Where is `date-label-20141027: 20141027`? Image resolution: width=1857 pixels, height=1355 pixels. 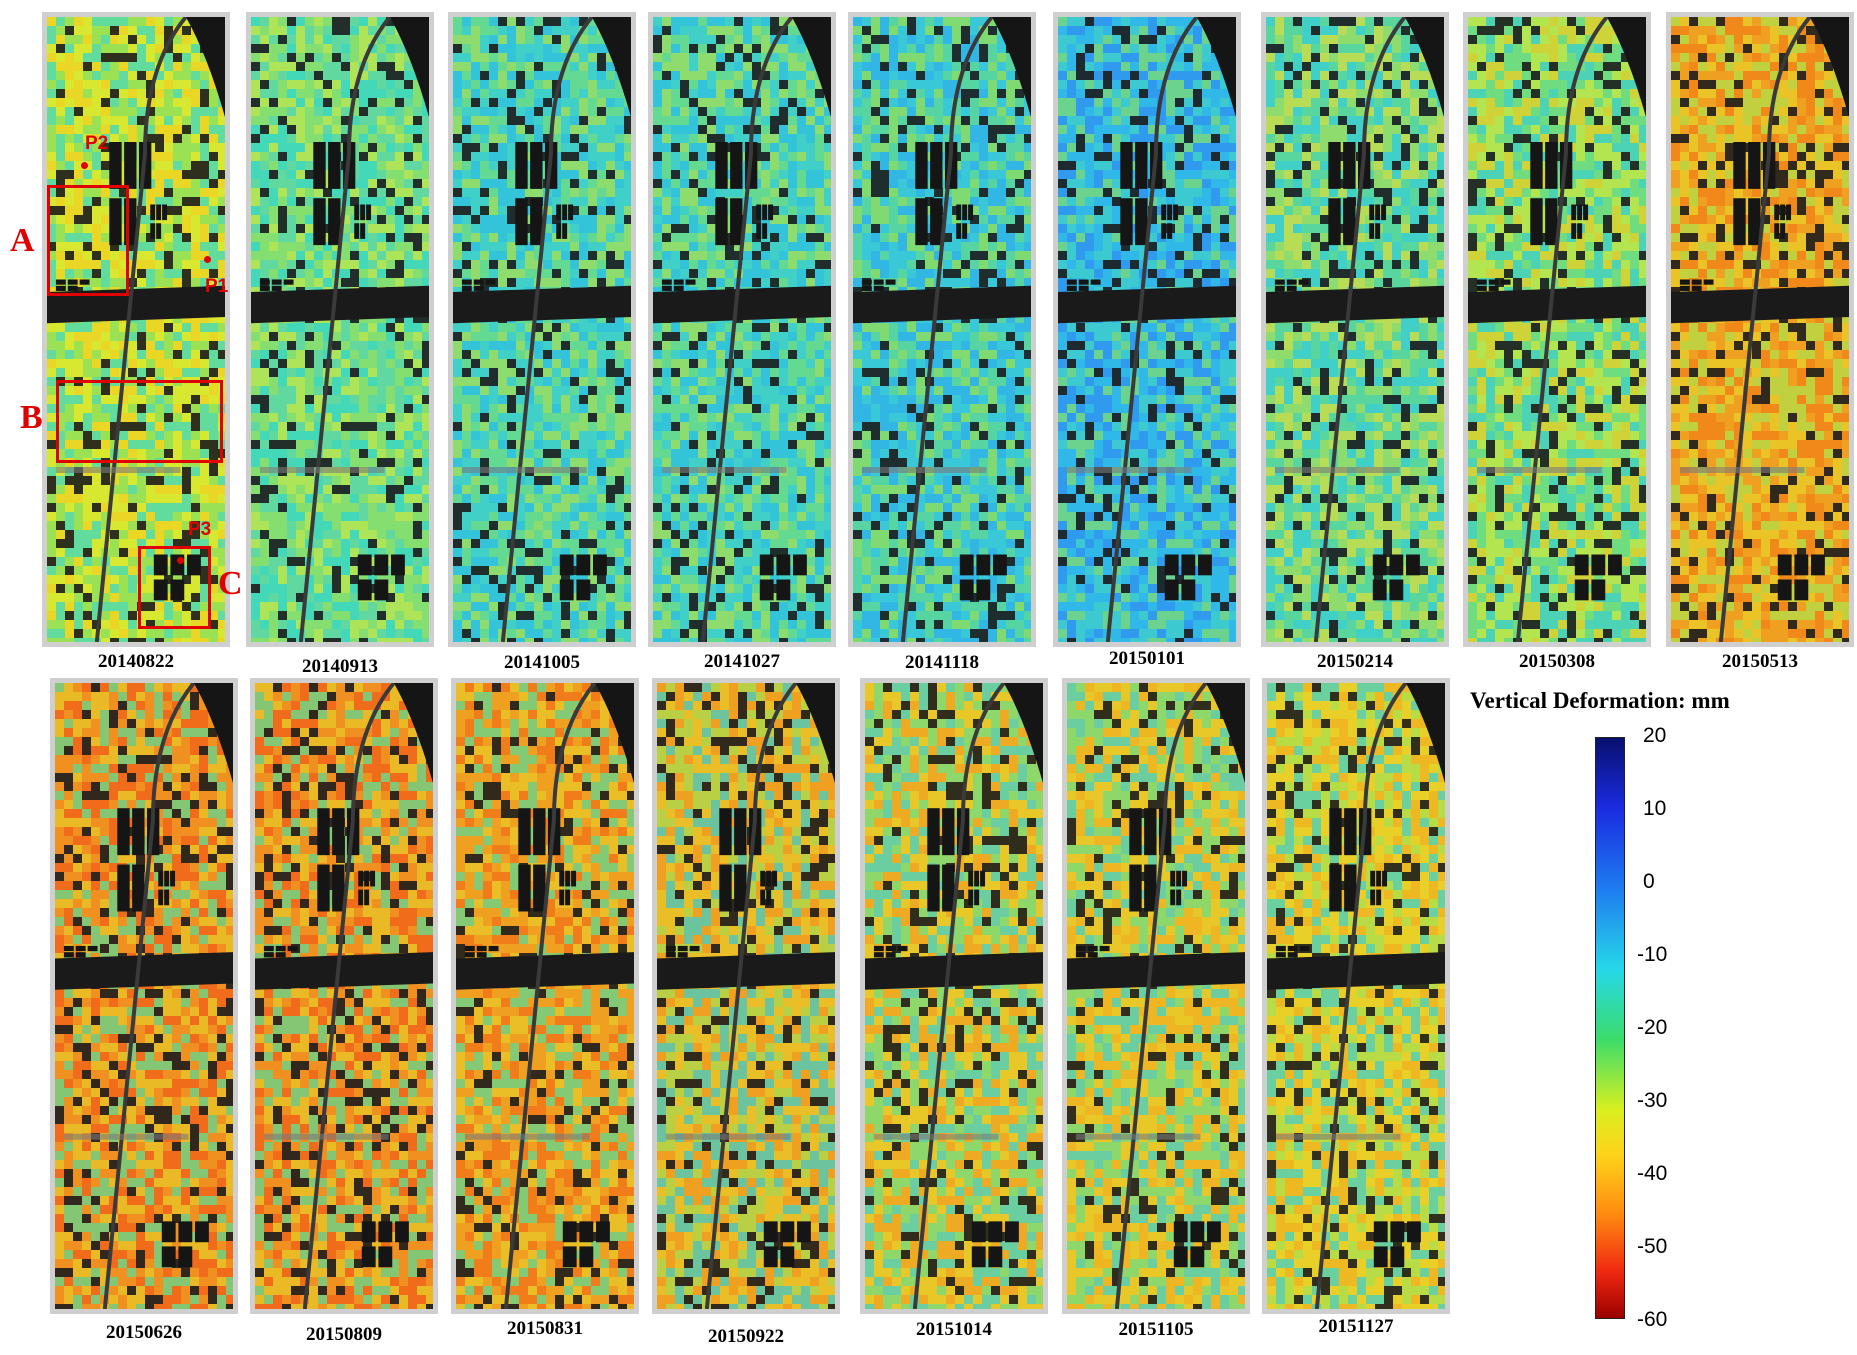
date-label-20141027: 20141027 is located at coordinates (742, 662).